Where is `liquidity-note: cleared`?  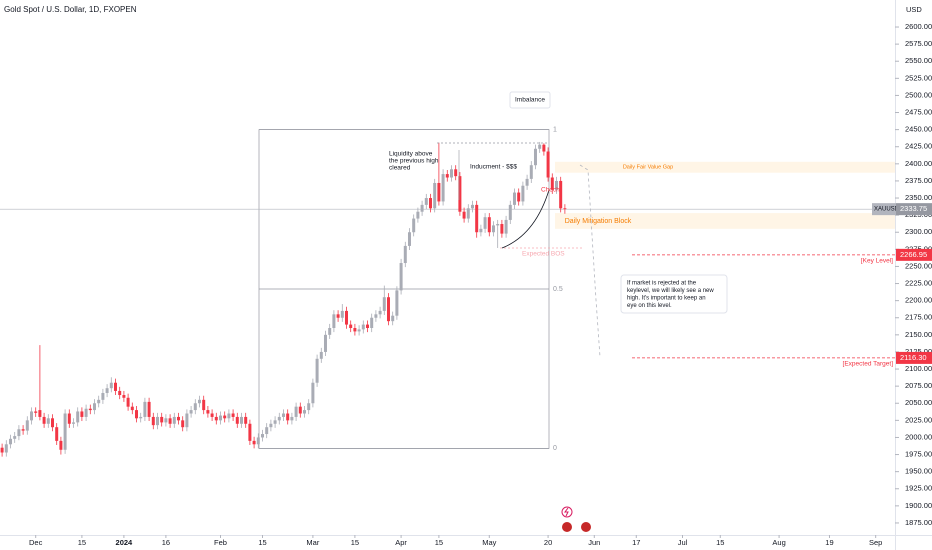 liquidity-note: cleared is located at coordinates (400, 168).